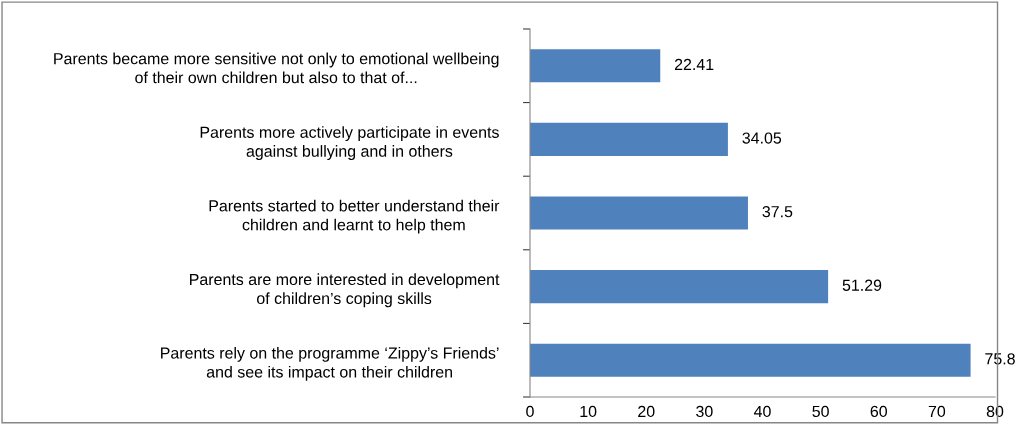 The width and height of the screenshot is (1021, 427). What do you see at coordinates (694, 64) in the screenshot?
I see `data-label: 22.41` at bounding box center [694, 64].